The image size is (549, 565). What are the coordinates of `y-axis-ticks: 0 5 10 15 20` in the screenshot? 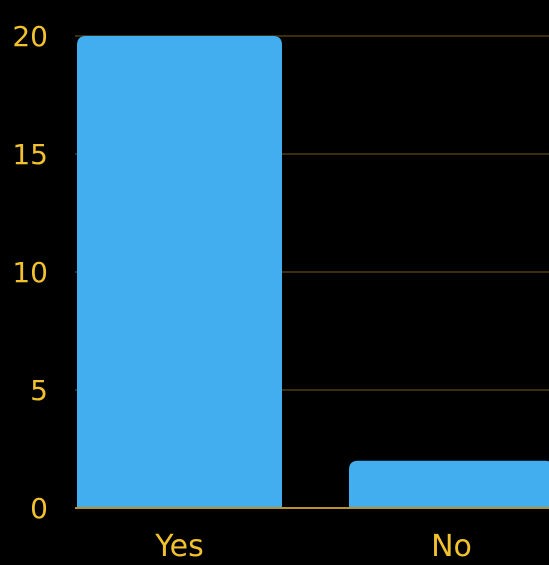 It's located at (30, 272).